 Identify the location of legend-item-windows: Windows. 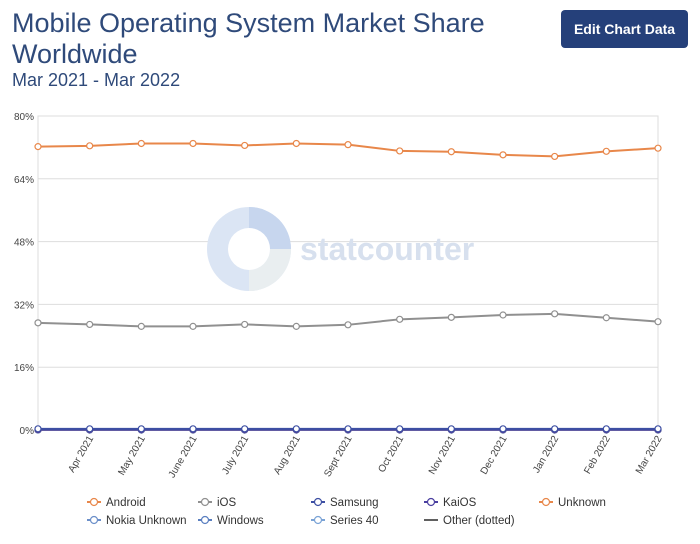
(231, 521).